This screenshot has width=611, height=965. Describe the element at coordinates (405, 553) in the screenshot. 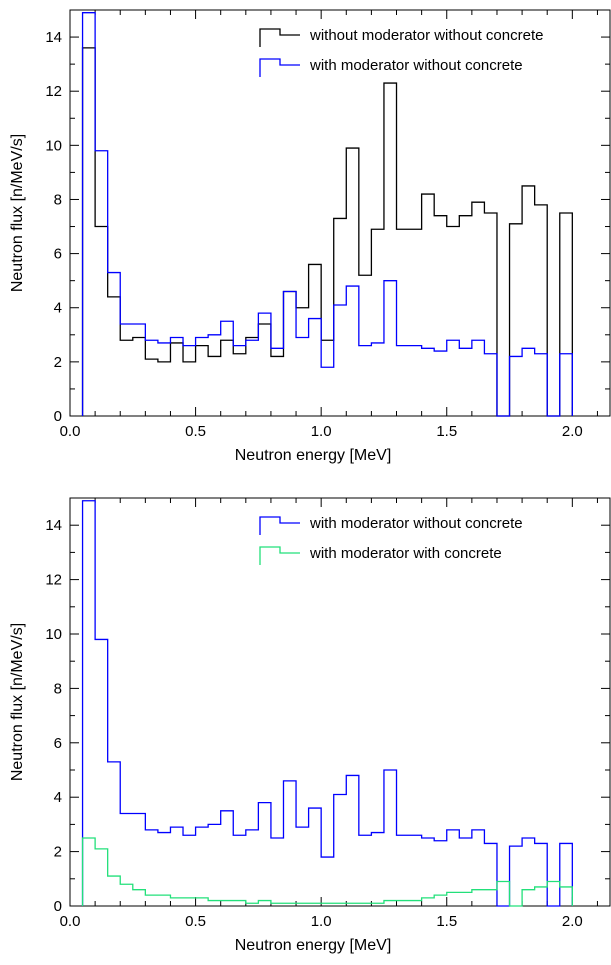

I see `legend-label-2: with moderator with concrete` at that location.